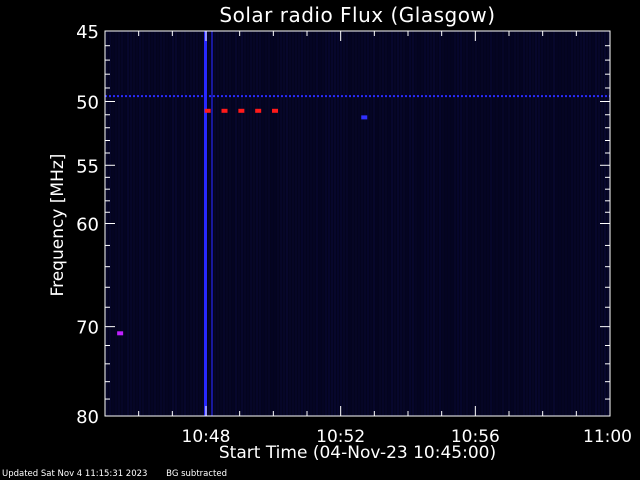 The height and width of the screenshot is (480, 640). I want to click on y-tick-label: 50, so click(87, 103).